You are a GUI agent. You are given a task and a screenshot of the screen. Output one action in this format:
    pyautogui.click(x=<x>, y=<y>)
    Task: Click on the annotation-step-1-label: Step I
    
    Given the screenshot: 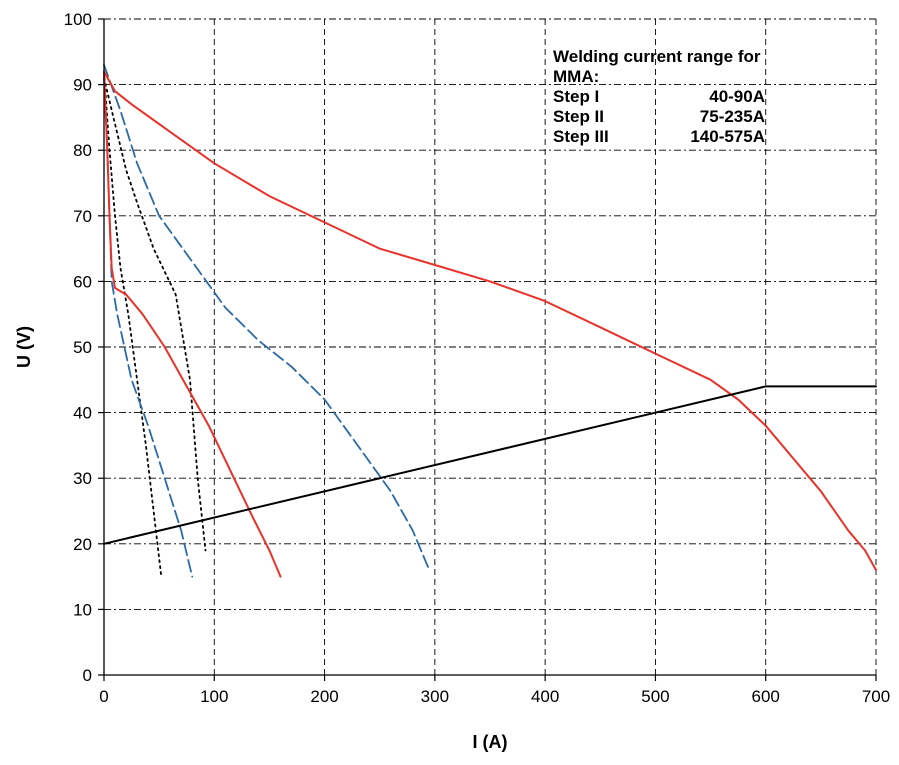 What is the action you would take?
    pyautogui.click(x=576, y=96)
    